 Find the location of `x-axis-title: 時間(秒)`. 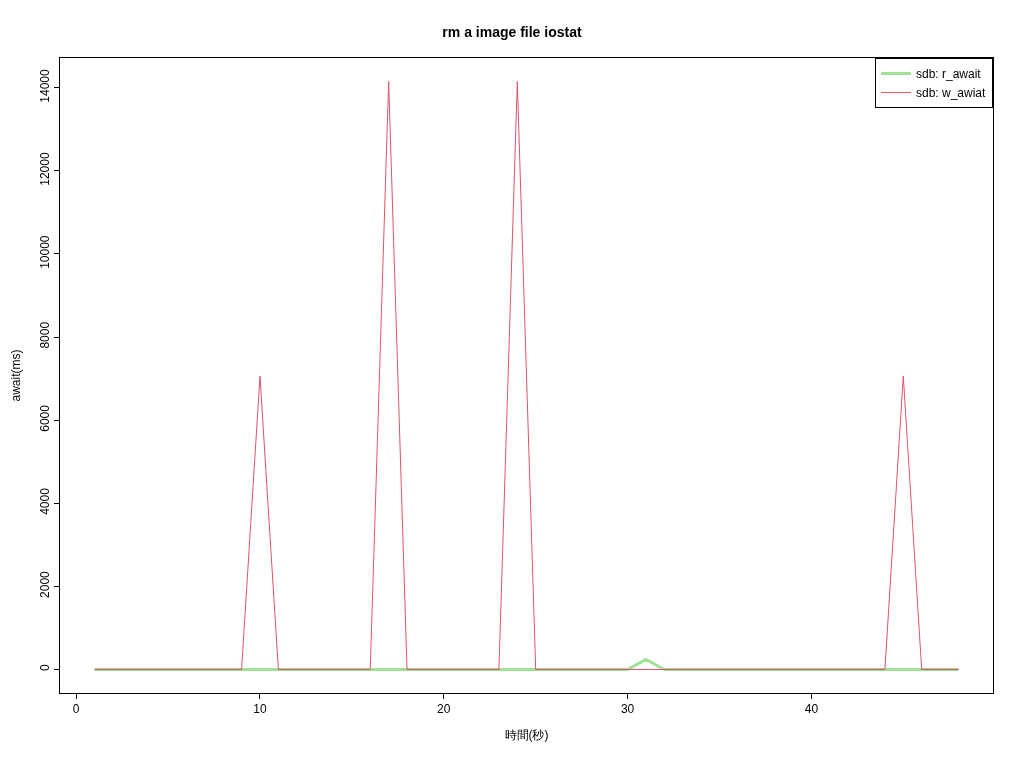

x-axis-title: 時間(秒) is located at coordinates (526, 735).